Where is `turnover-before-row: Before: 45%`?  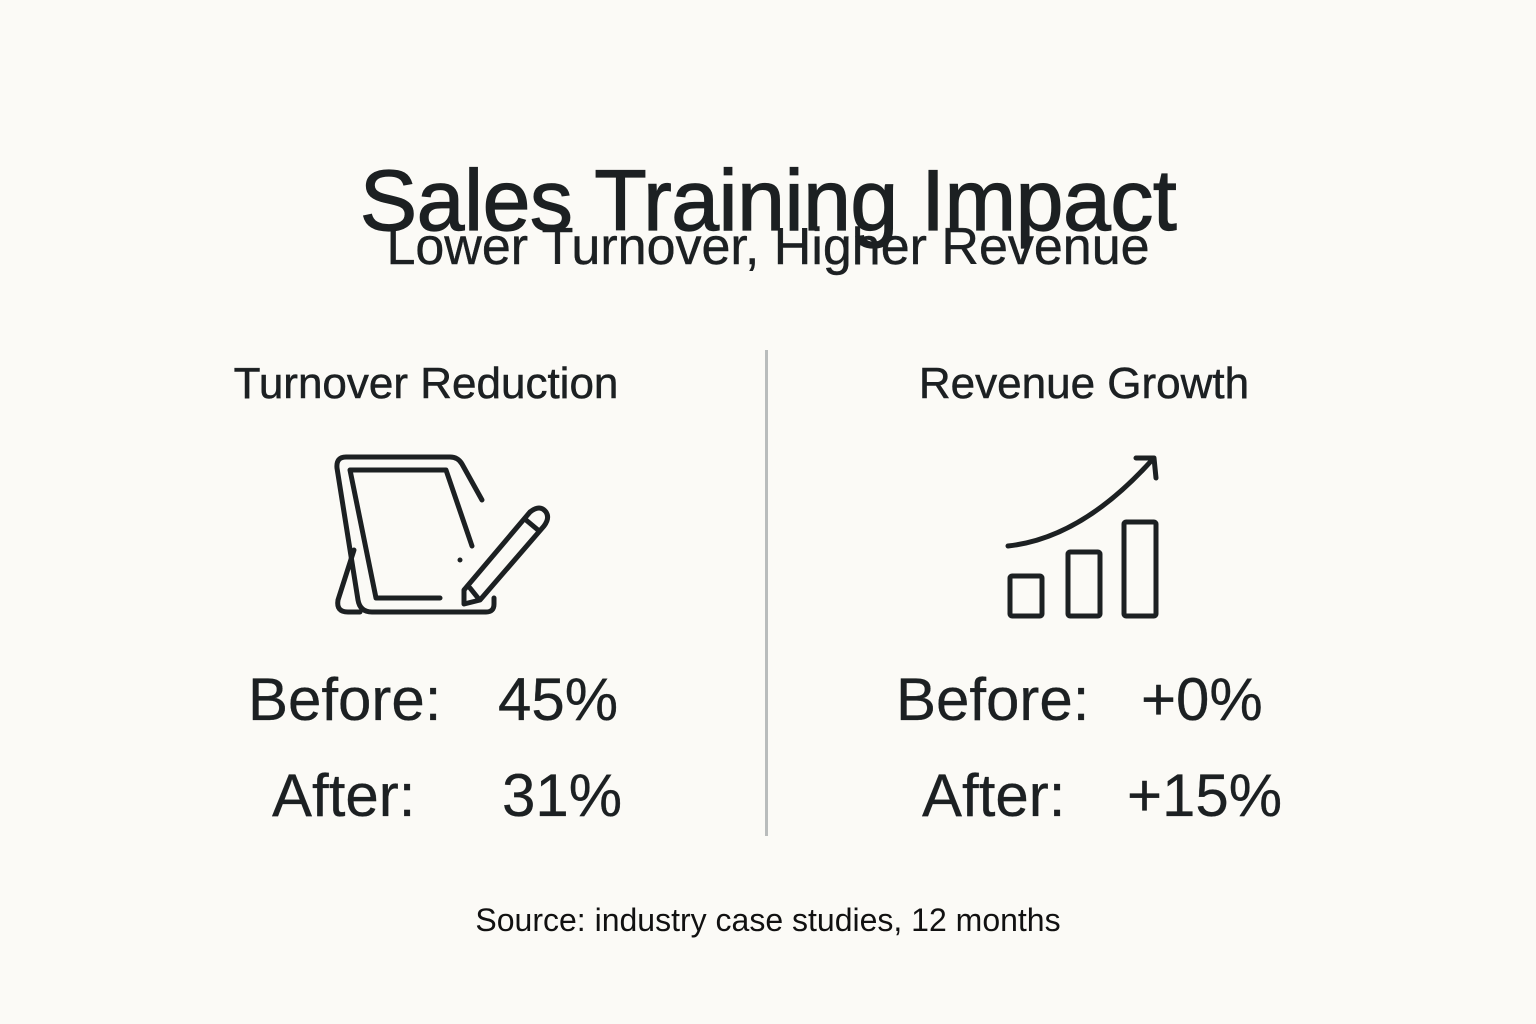
turnover-before-row: Before: 45% is located at coordinates (433, 700).